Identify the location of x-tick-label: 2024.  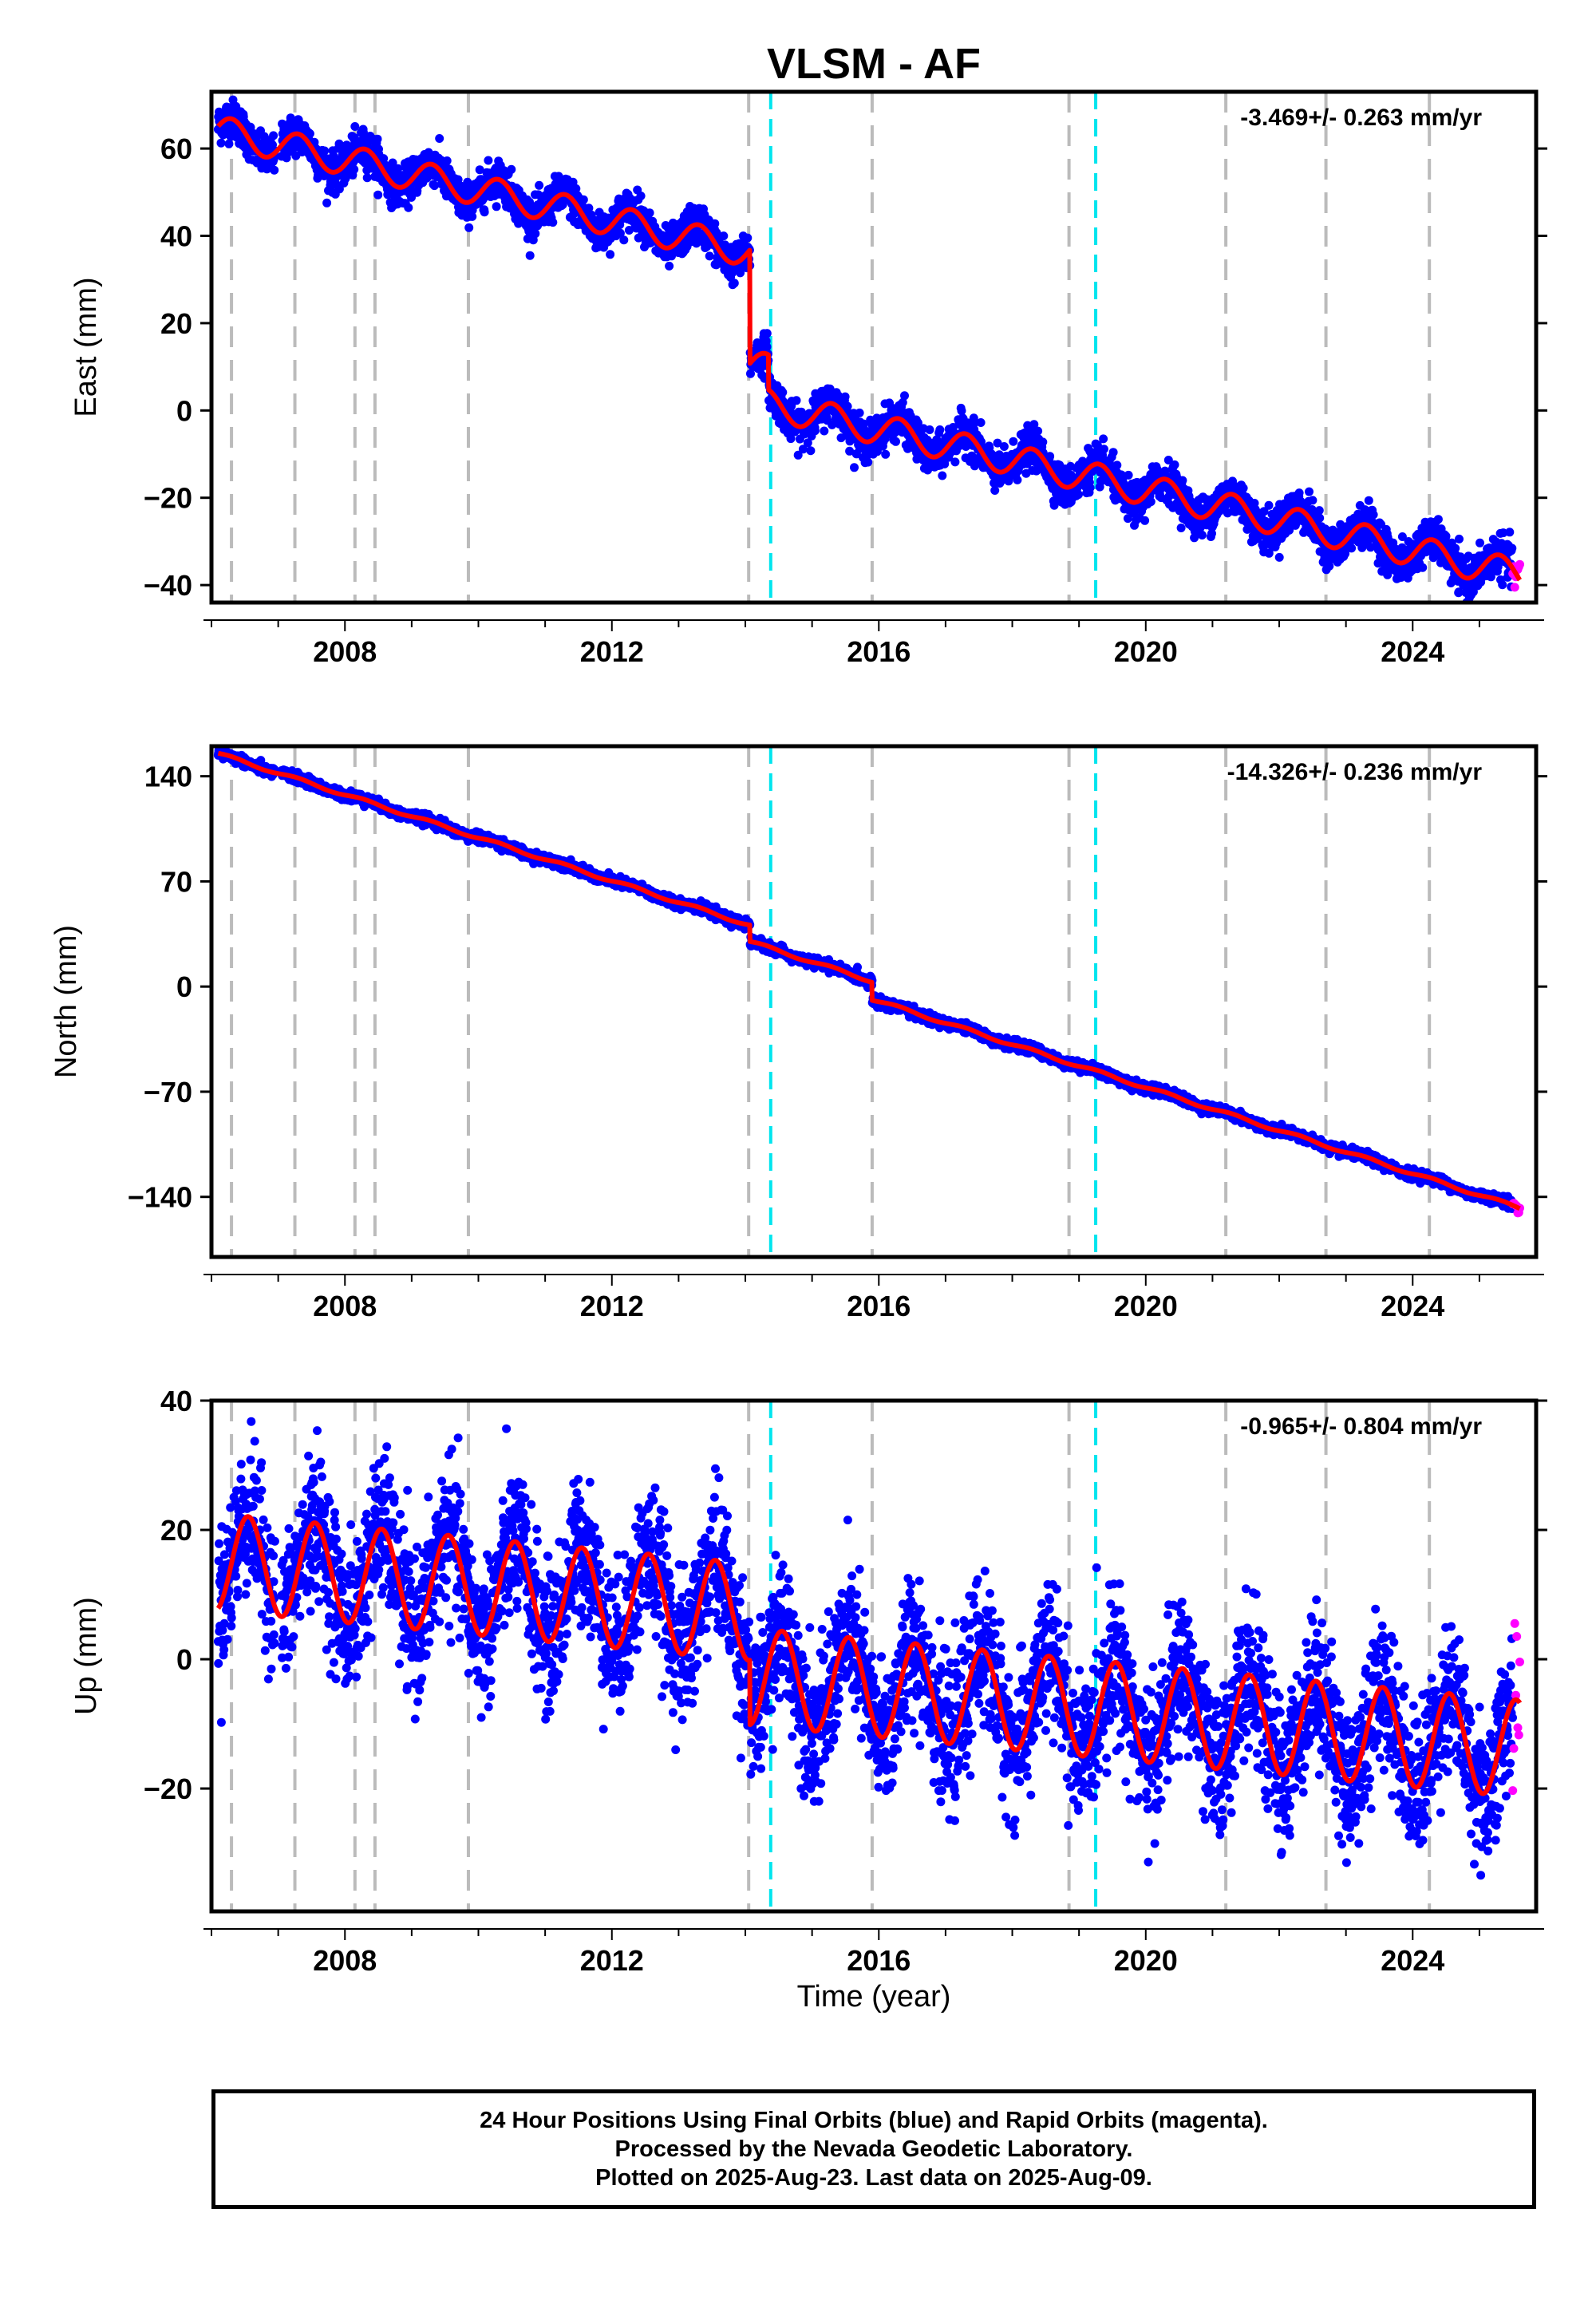
(1412, 651).